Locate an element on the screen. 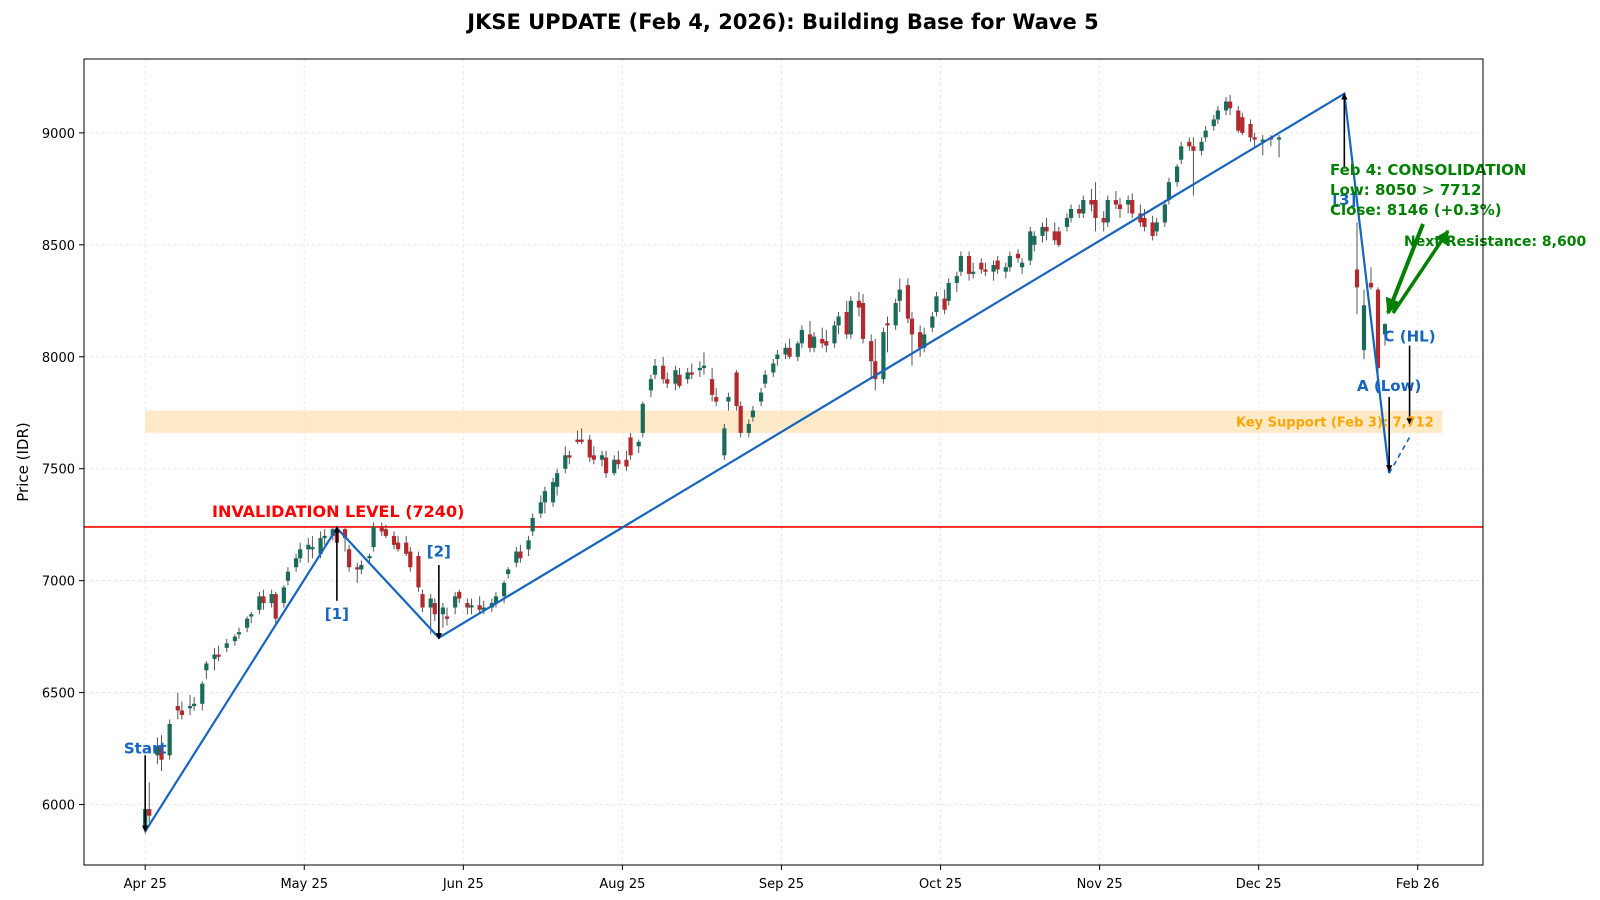 The height and width of the screenshot is (900, 1600). x-tick-label: Aug 25 is located at coordinates (622, 884).